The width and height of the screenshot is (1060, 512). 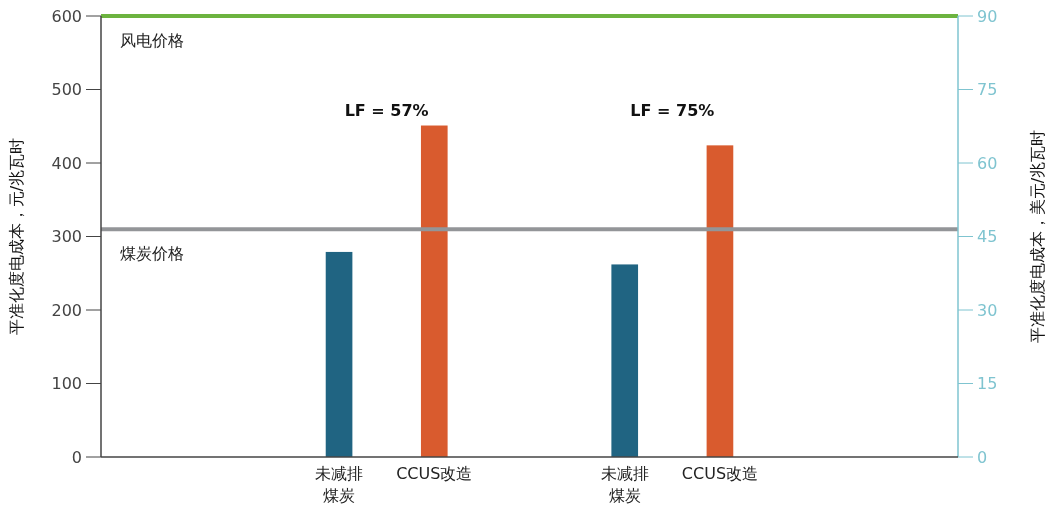 What do you see at coordinates (987, 310) in the screenshot?
I see `y2-tick-label: 30` at bounding box center [987, 310].